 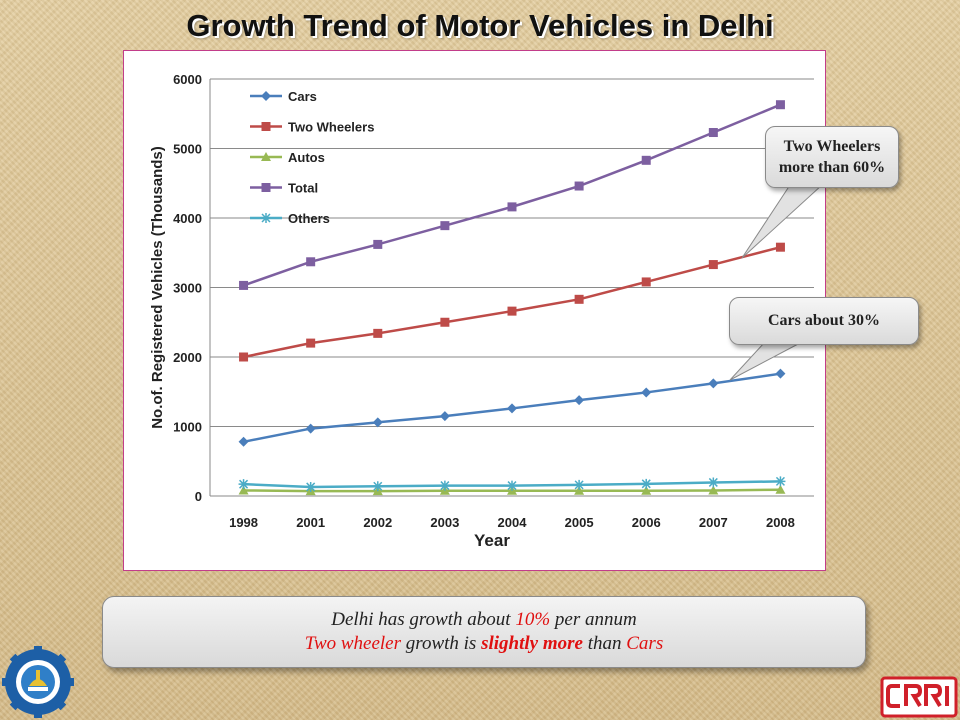 I want to click on cars-callout: Cars about 30%, so click(x=824, y=321).